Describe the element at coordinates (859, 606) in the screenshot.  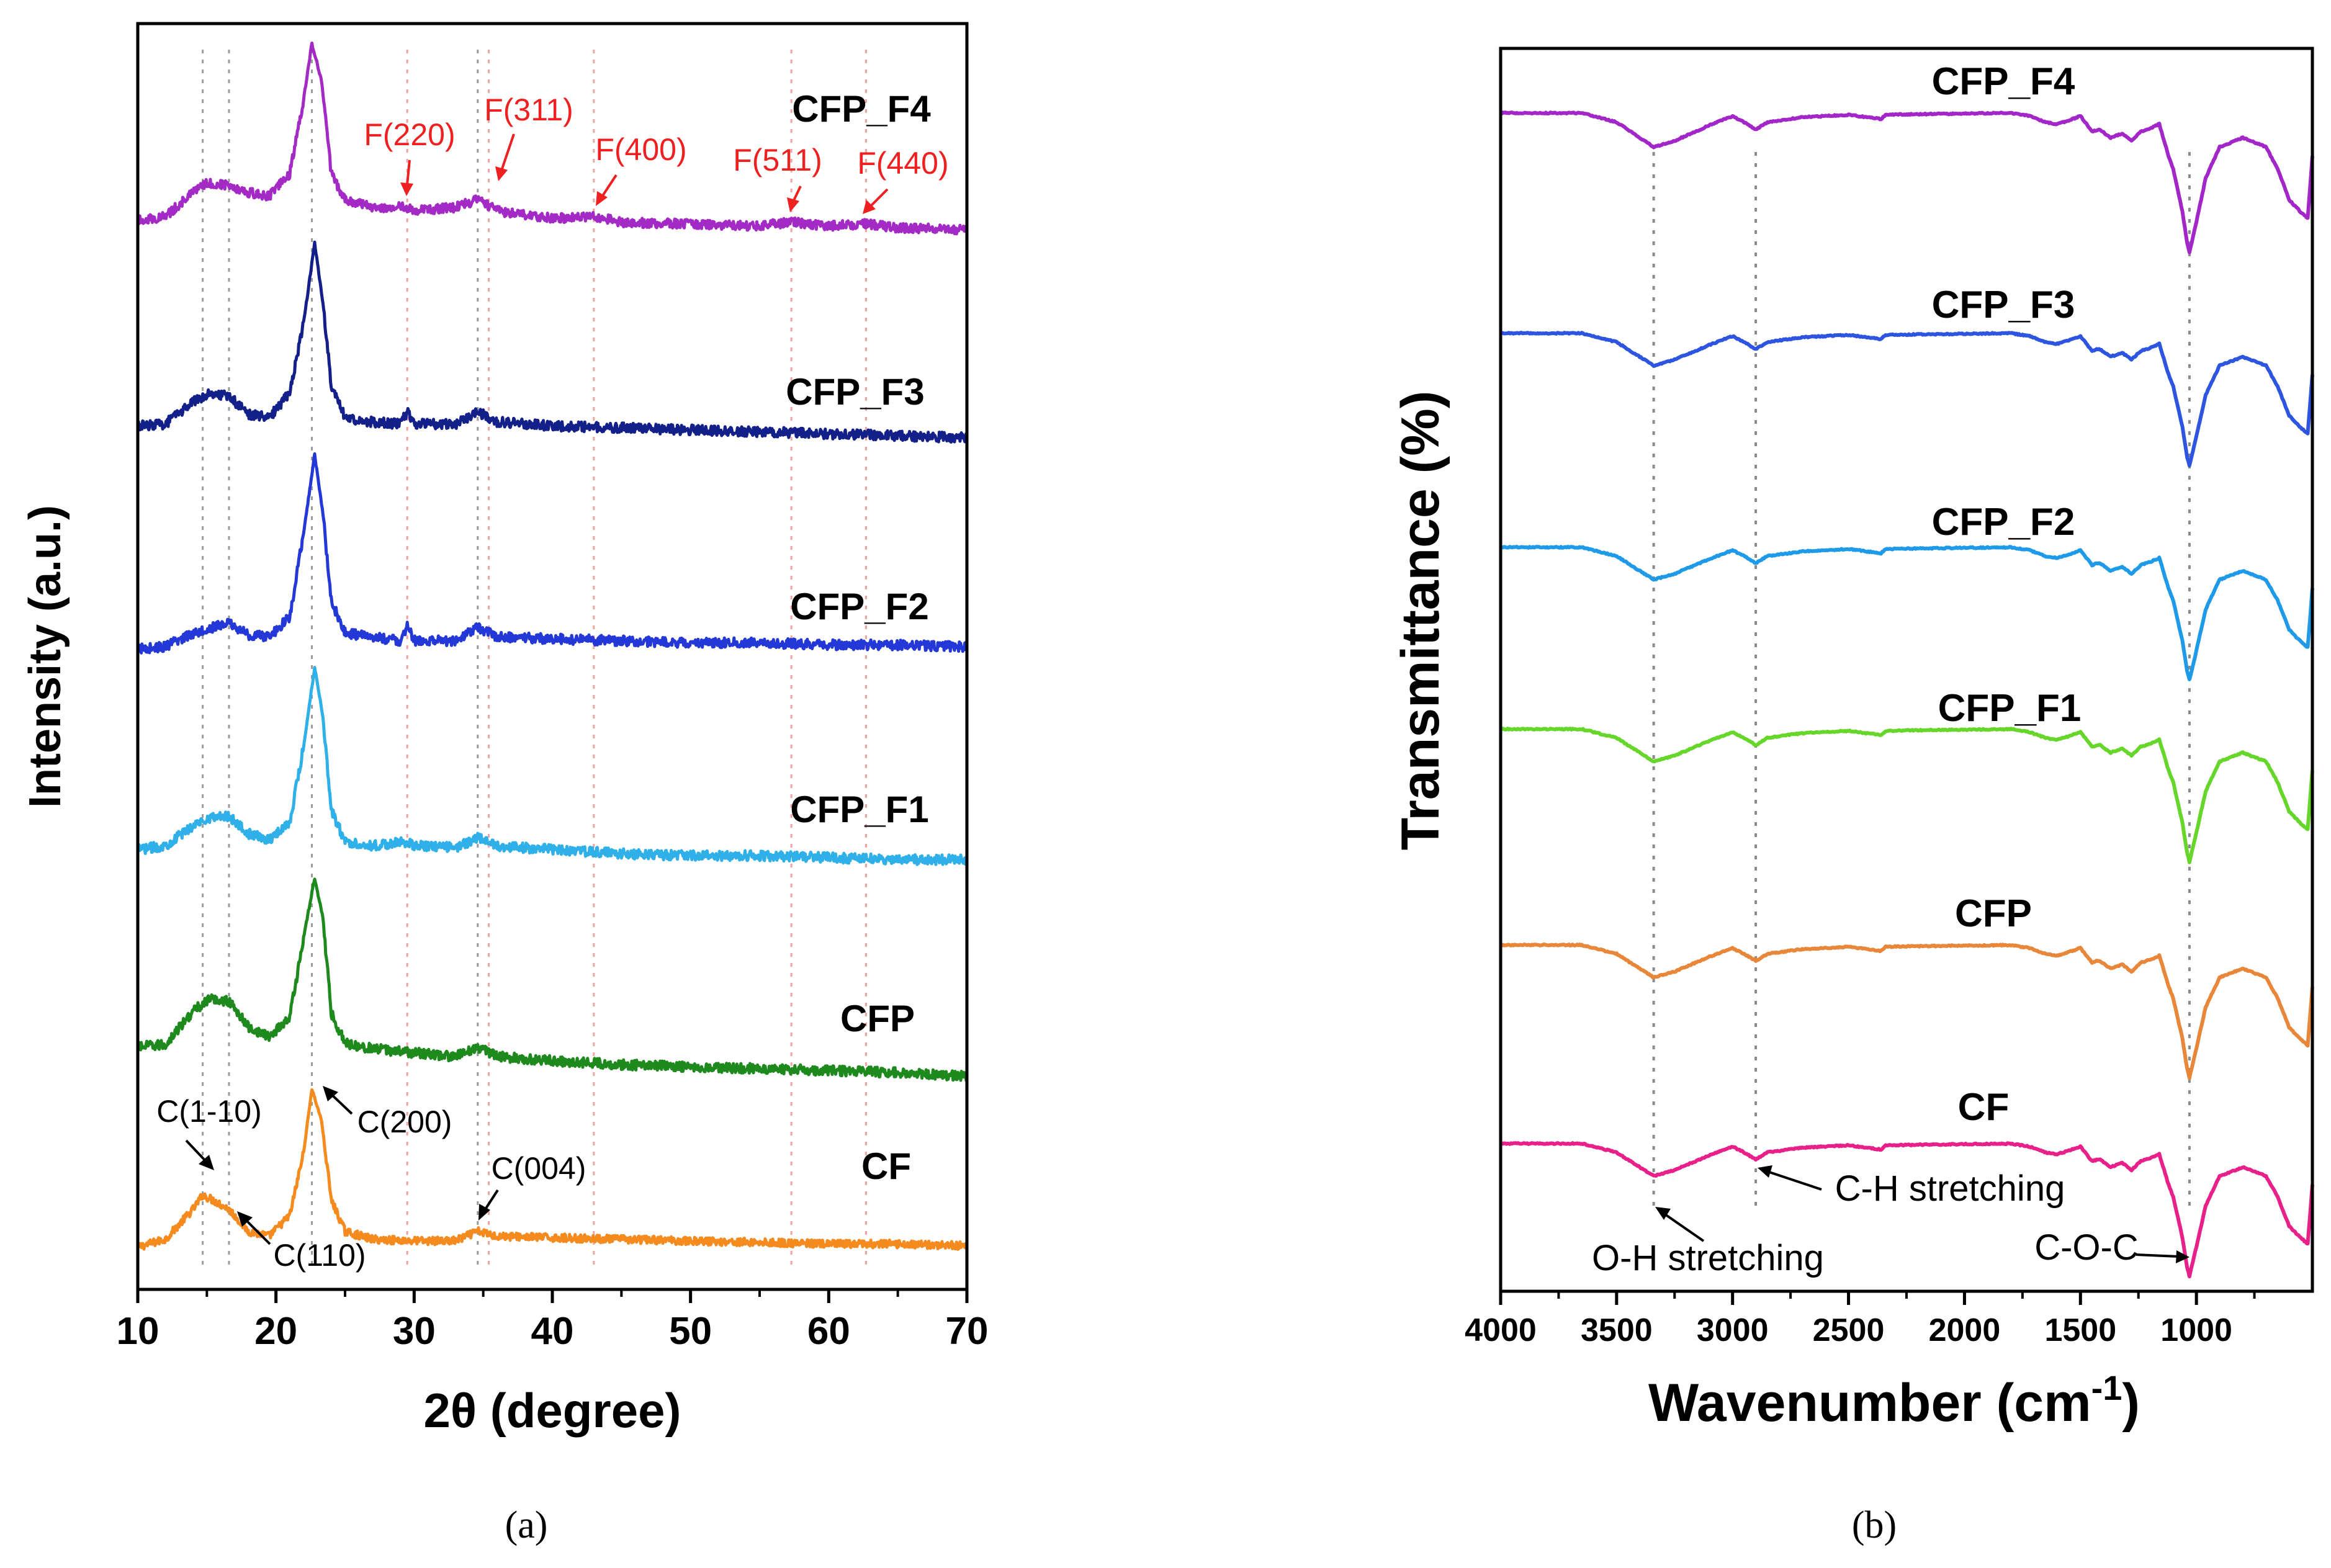
I see `xrd-label-cfp-f2: CFP_F2` at that location.